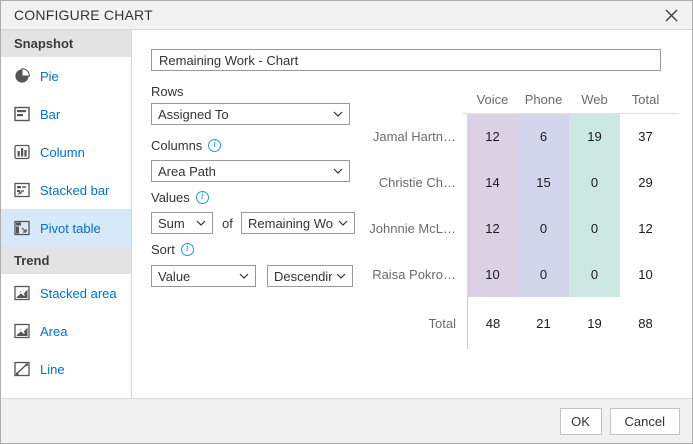 Image resolution: width=693 pixels, height=444 pixels. I want to click on sidebar-item-label: Stacked bar, so click(75, 190).